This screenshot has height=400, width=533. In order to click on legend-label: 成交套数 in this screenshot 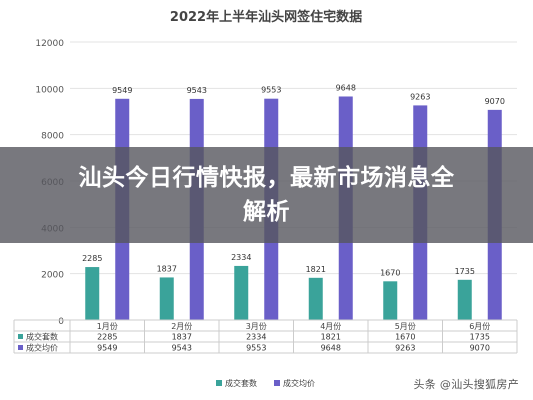, I will do `click(241, 383)`.